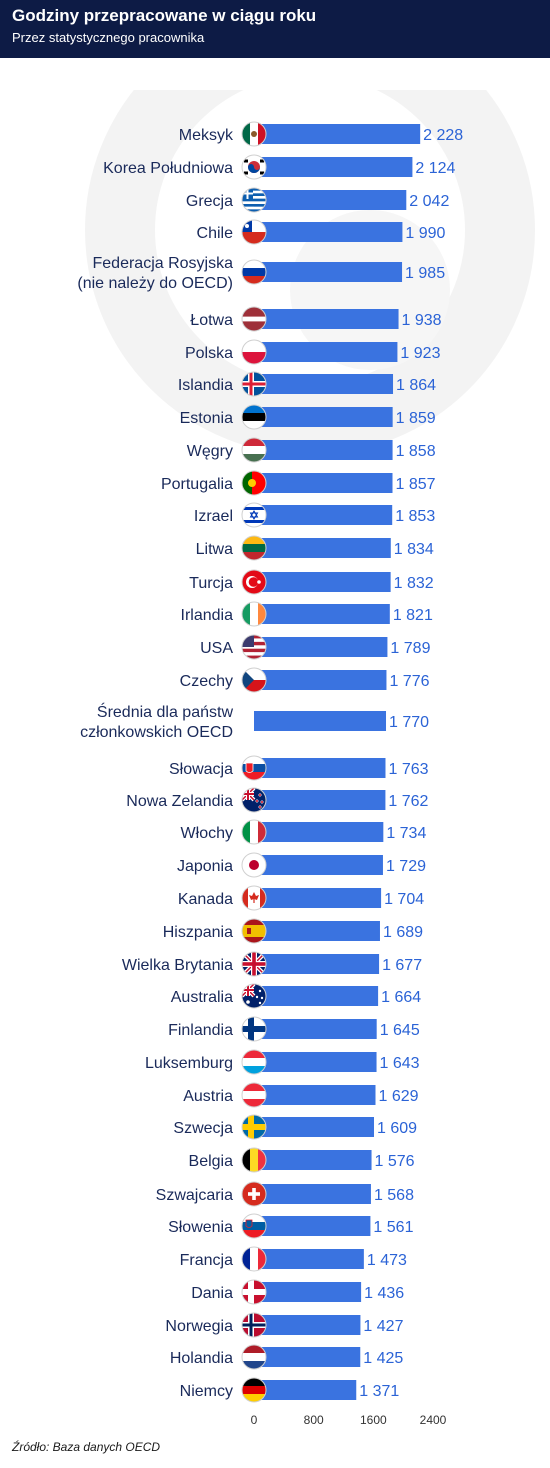 This screenshot has height=1468, width=550. I want to click on value-label: 1 427, so click(383, 1326).